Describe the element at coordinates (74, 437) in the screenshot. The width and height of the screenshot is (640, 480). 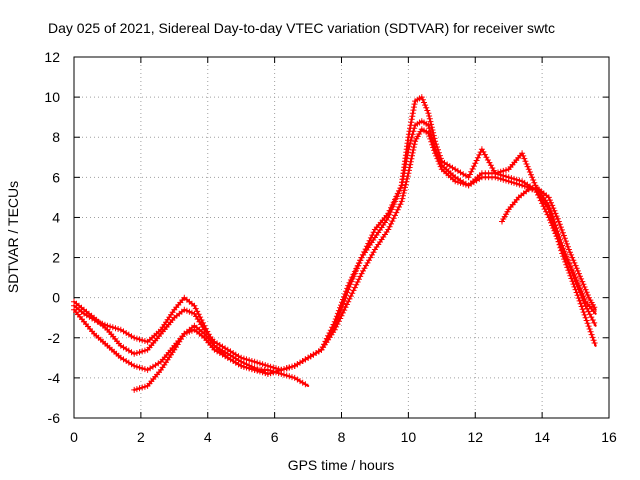
I see `x-tick-label: 0` at that location.